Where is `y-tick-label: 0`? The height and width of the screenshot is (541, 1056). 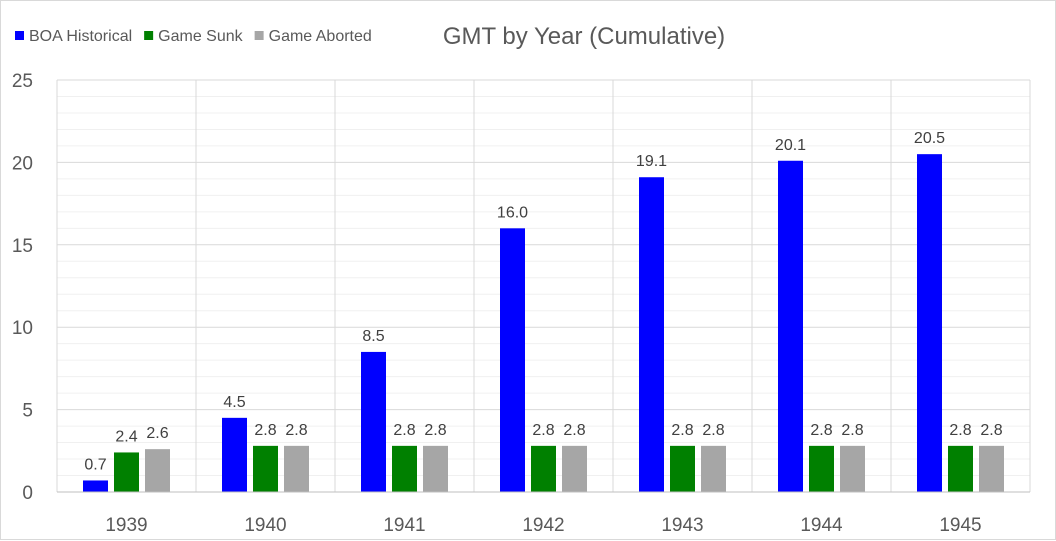 y-tick-label: 0 is located at coordinates (27, 493).